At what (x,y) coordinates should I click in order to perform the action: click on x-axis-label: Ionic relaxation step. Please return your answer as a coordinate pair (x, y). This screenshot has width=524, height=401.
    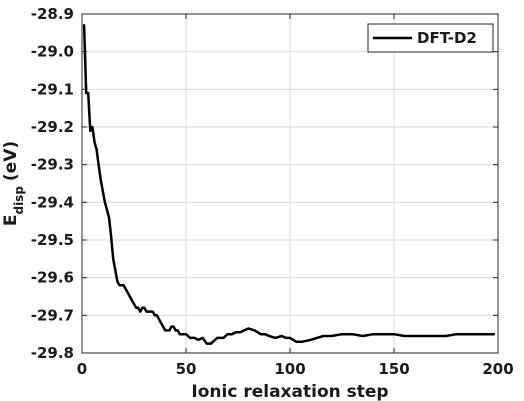
    Looking at the image, I should click on (289, 391).